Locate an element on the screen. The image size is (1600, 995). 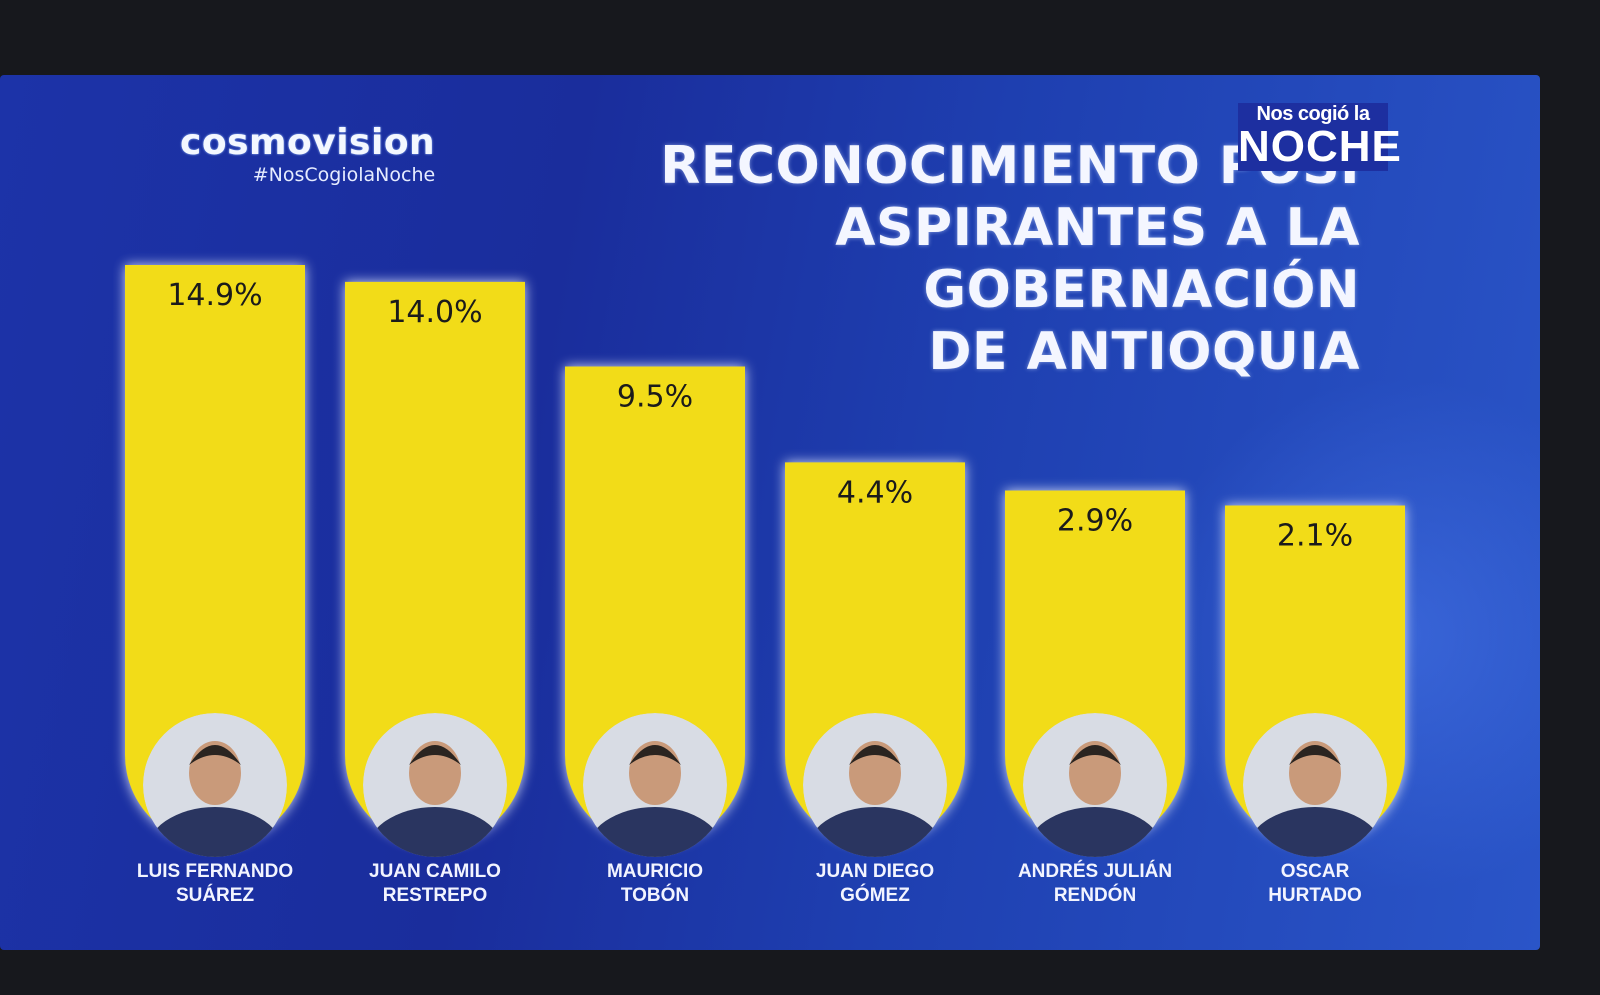
bar-group: 14.0% JUAN CAMILO RESTREPO is located at coordinates (435, 593).